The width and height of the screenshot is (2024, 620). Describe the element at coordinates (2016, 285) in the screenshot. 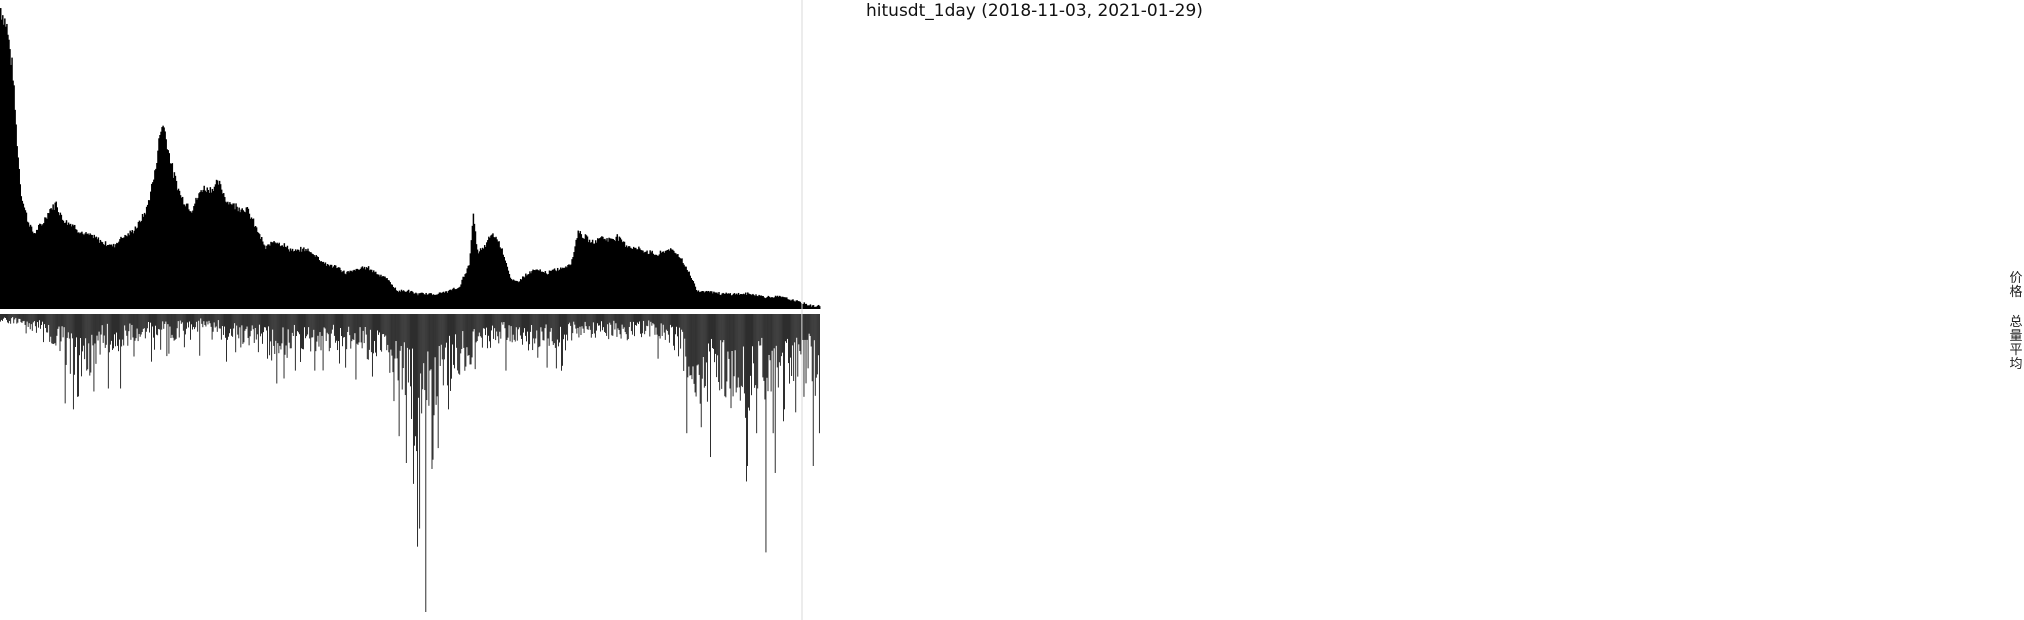

I see `price-axis-label: 价格` at that location.